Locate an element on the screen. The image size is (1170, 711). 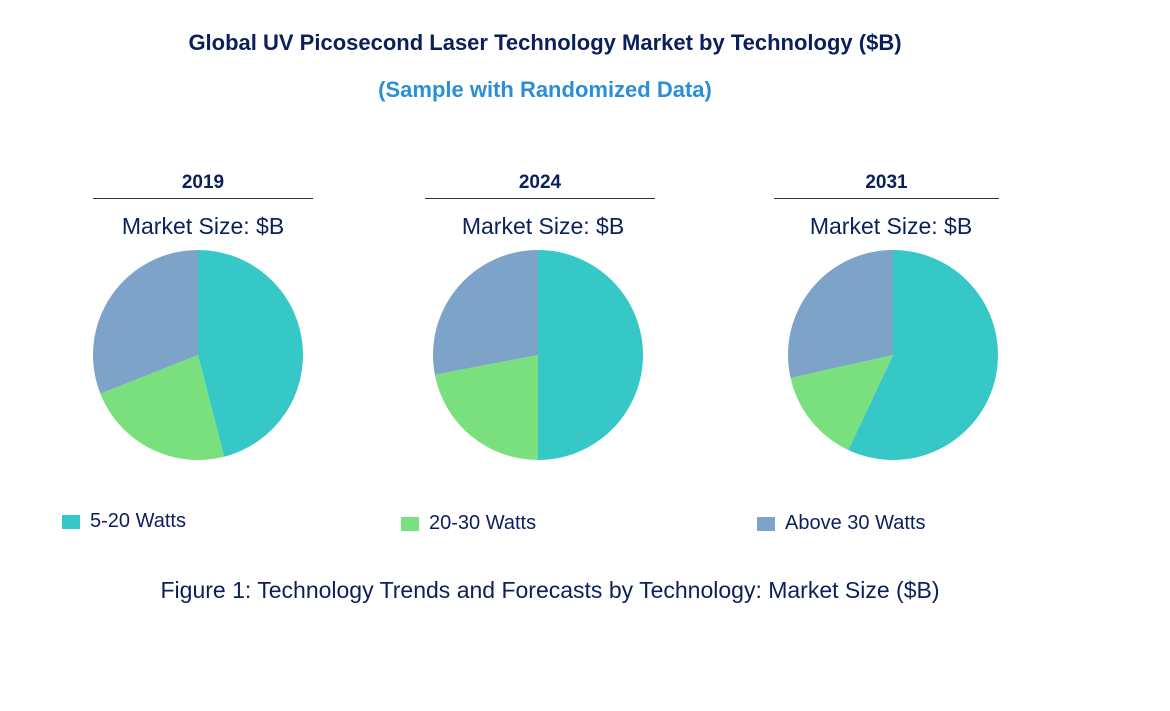
pie-slice-2031-5-20-watts is located at coordinates (923, 355).